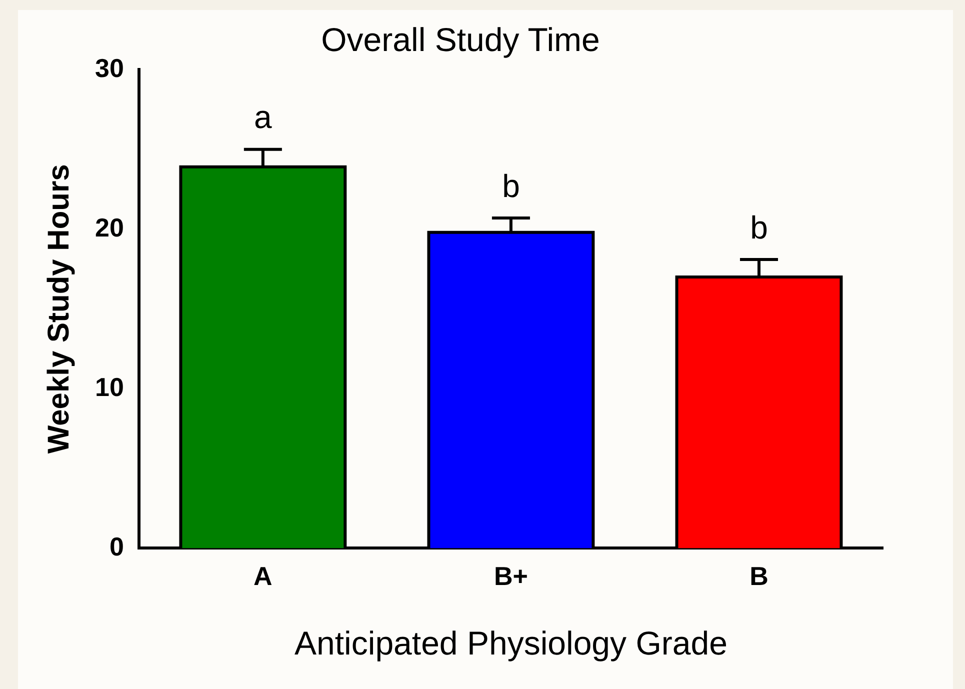  Describe the element at coordinates (59, 309) in the screenshot. I see `y-axis-title: Weekly Study Hours` at that location.